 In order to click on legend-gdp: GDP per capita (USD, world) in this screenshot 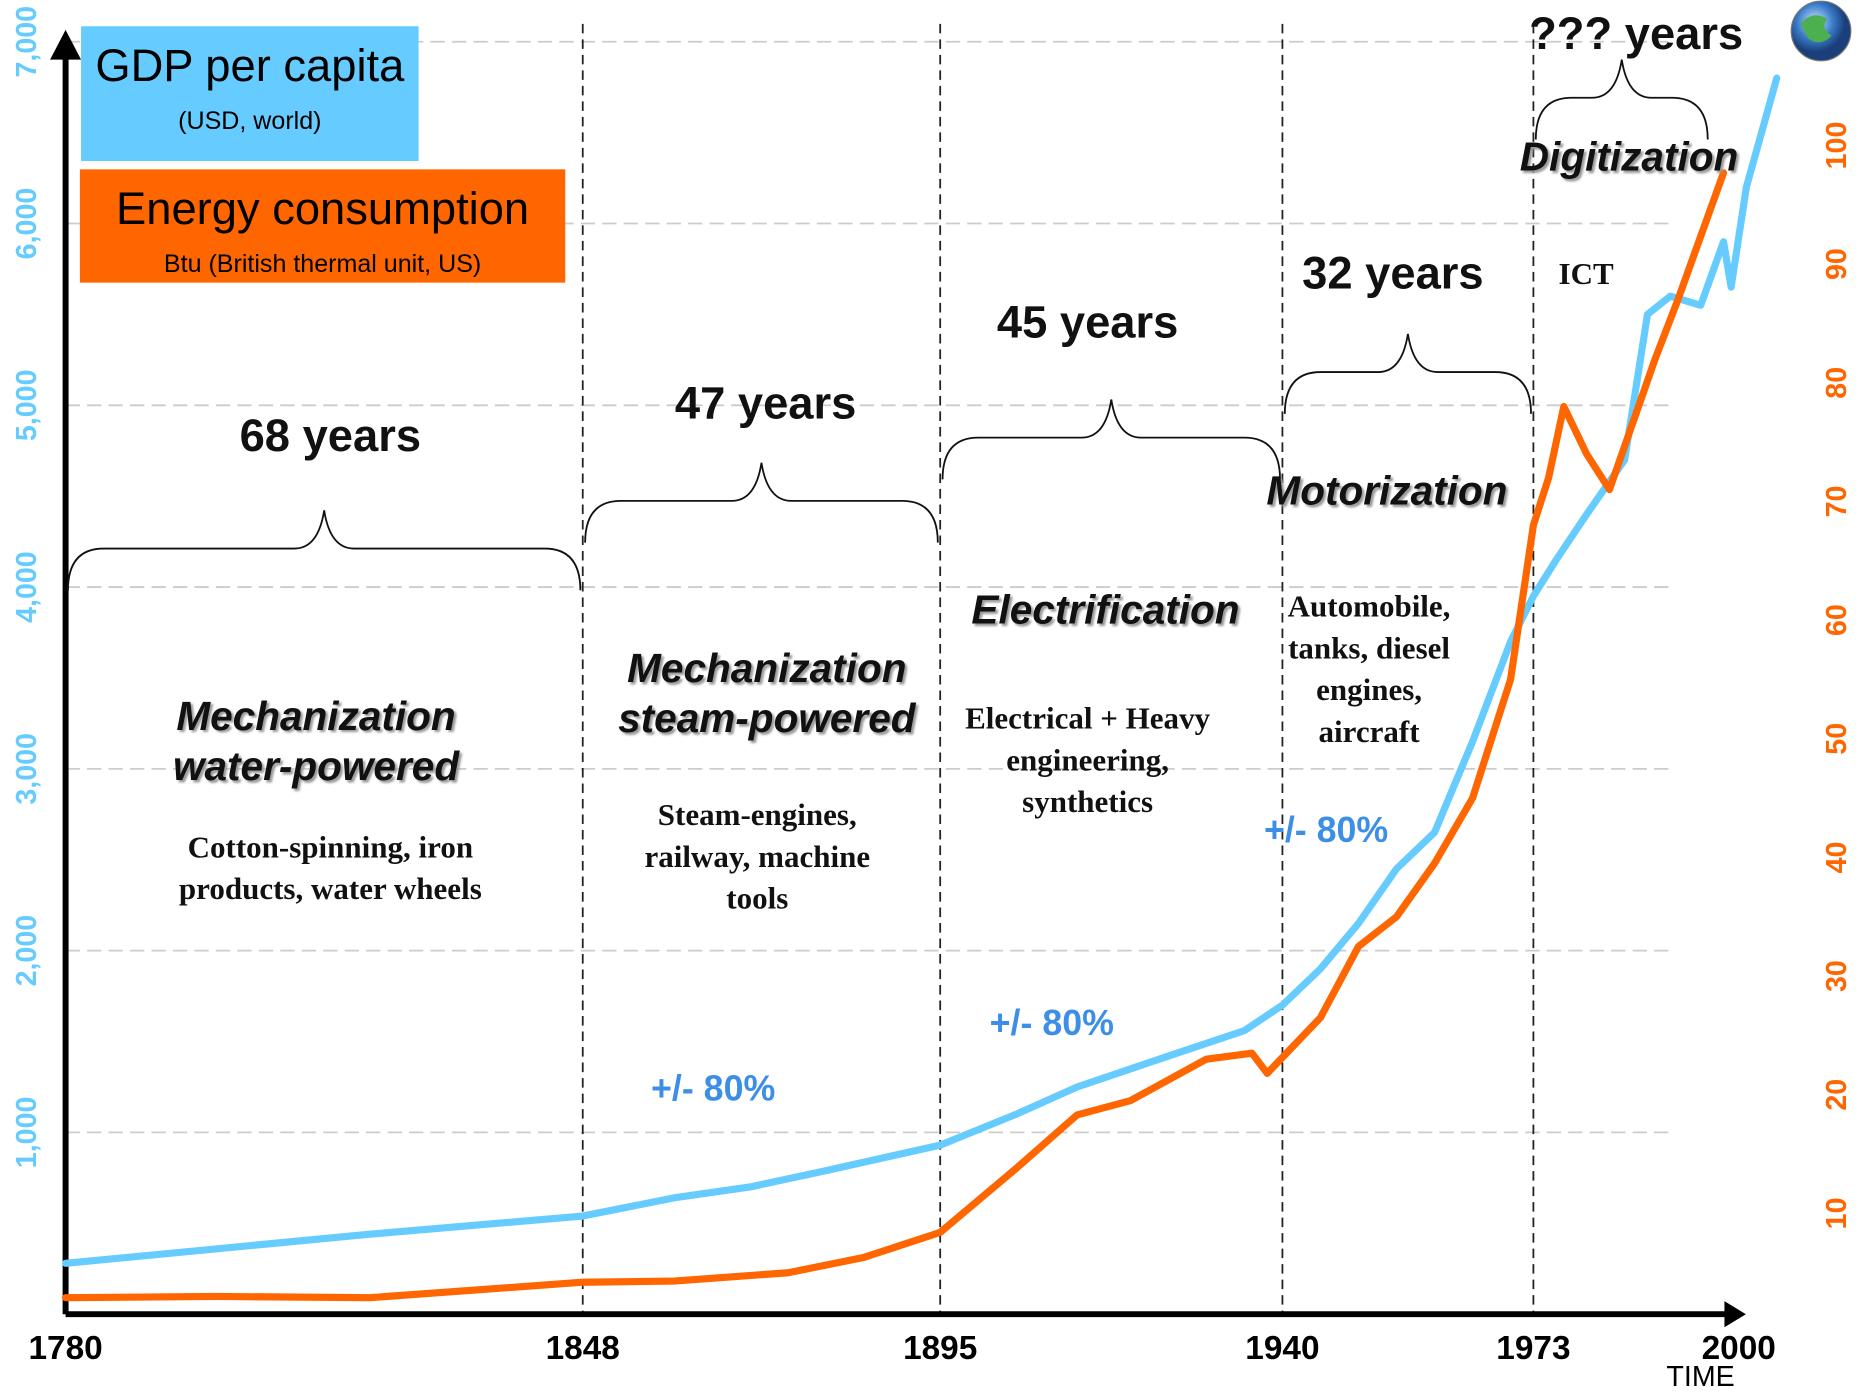, I will do `click(250, 93)`.